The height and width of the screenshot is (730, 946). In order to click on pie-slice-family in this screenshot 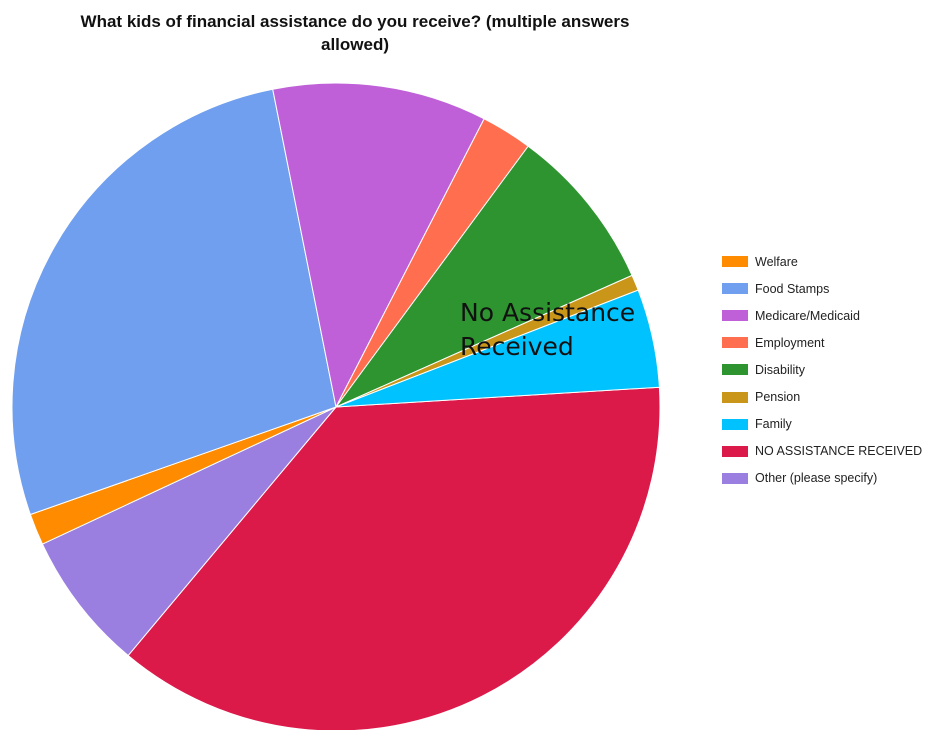, I will do `click(497, 348)`.